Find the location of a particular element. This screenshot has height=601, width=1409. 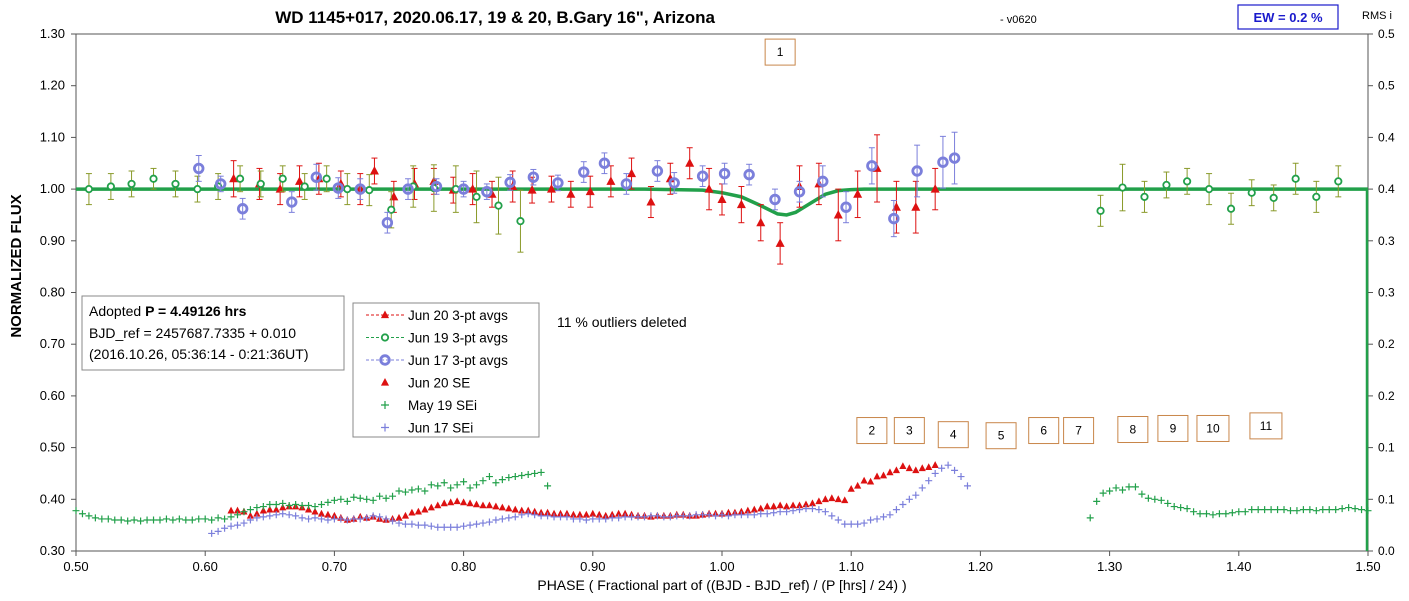

legend-label: Jun 17 SEi is located at coordinates (440, 428).